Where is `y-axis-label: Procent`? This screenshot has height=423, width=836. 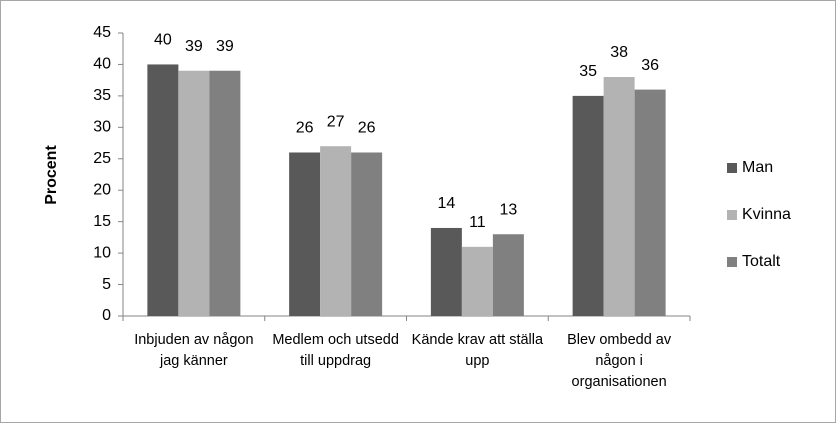 y-axis-label: Procent is located at coordinates (51, 175).